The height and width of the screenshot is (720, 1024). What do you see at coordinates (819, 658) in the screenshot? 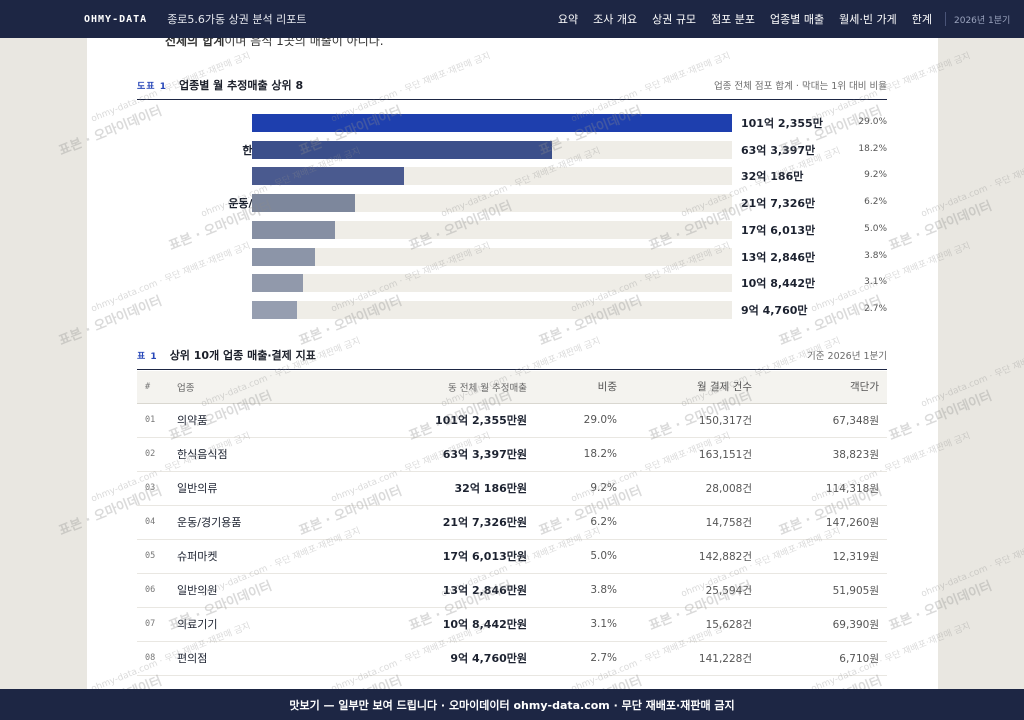
I see `row-avg-ticket: 6,710원` at bounding box center [819, 658].